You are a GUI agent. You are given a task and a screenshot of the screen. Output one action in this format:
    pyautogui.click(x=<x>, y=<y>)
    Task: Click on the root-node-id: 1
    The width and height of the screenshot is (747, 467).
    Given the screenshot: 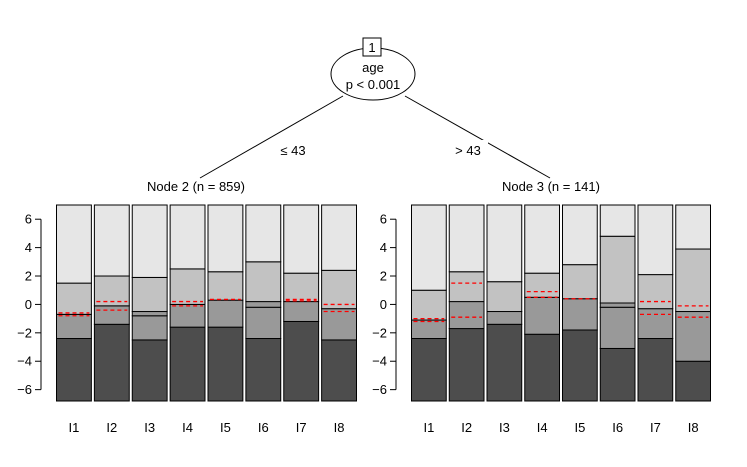 What is the action you would take?
    pyautogui.click(x=371, y=47)
    